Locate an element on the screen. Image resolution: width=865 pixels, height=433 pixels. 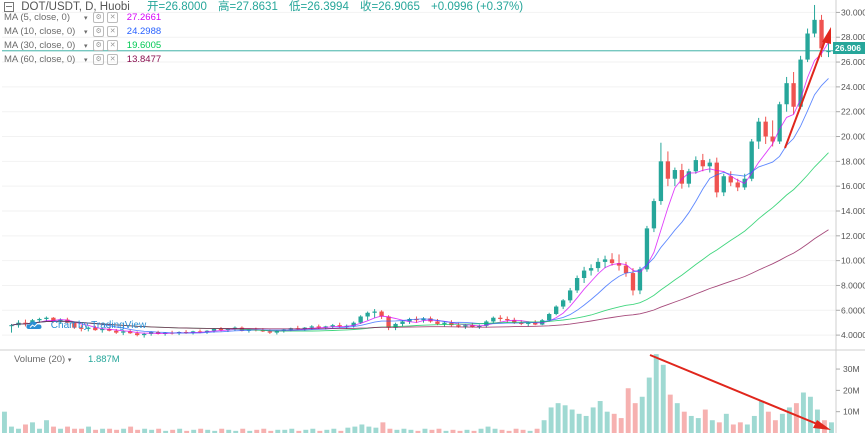
symbol-title: DOT/USDT, D, Huobi is located at coordinates (75, 7).